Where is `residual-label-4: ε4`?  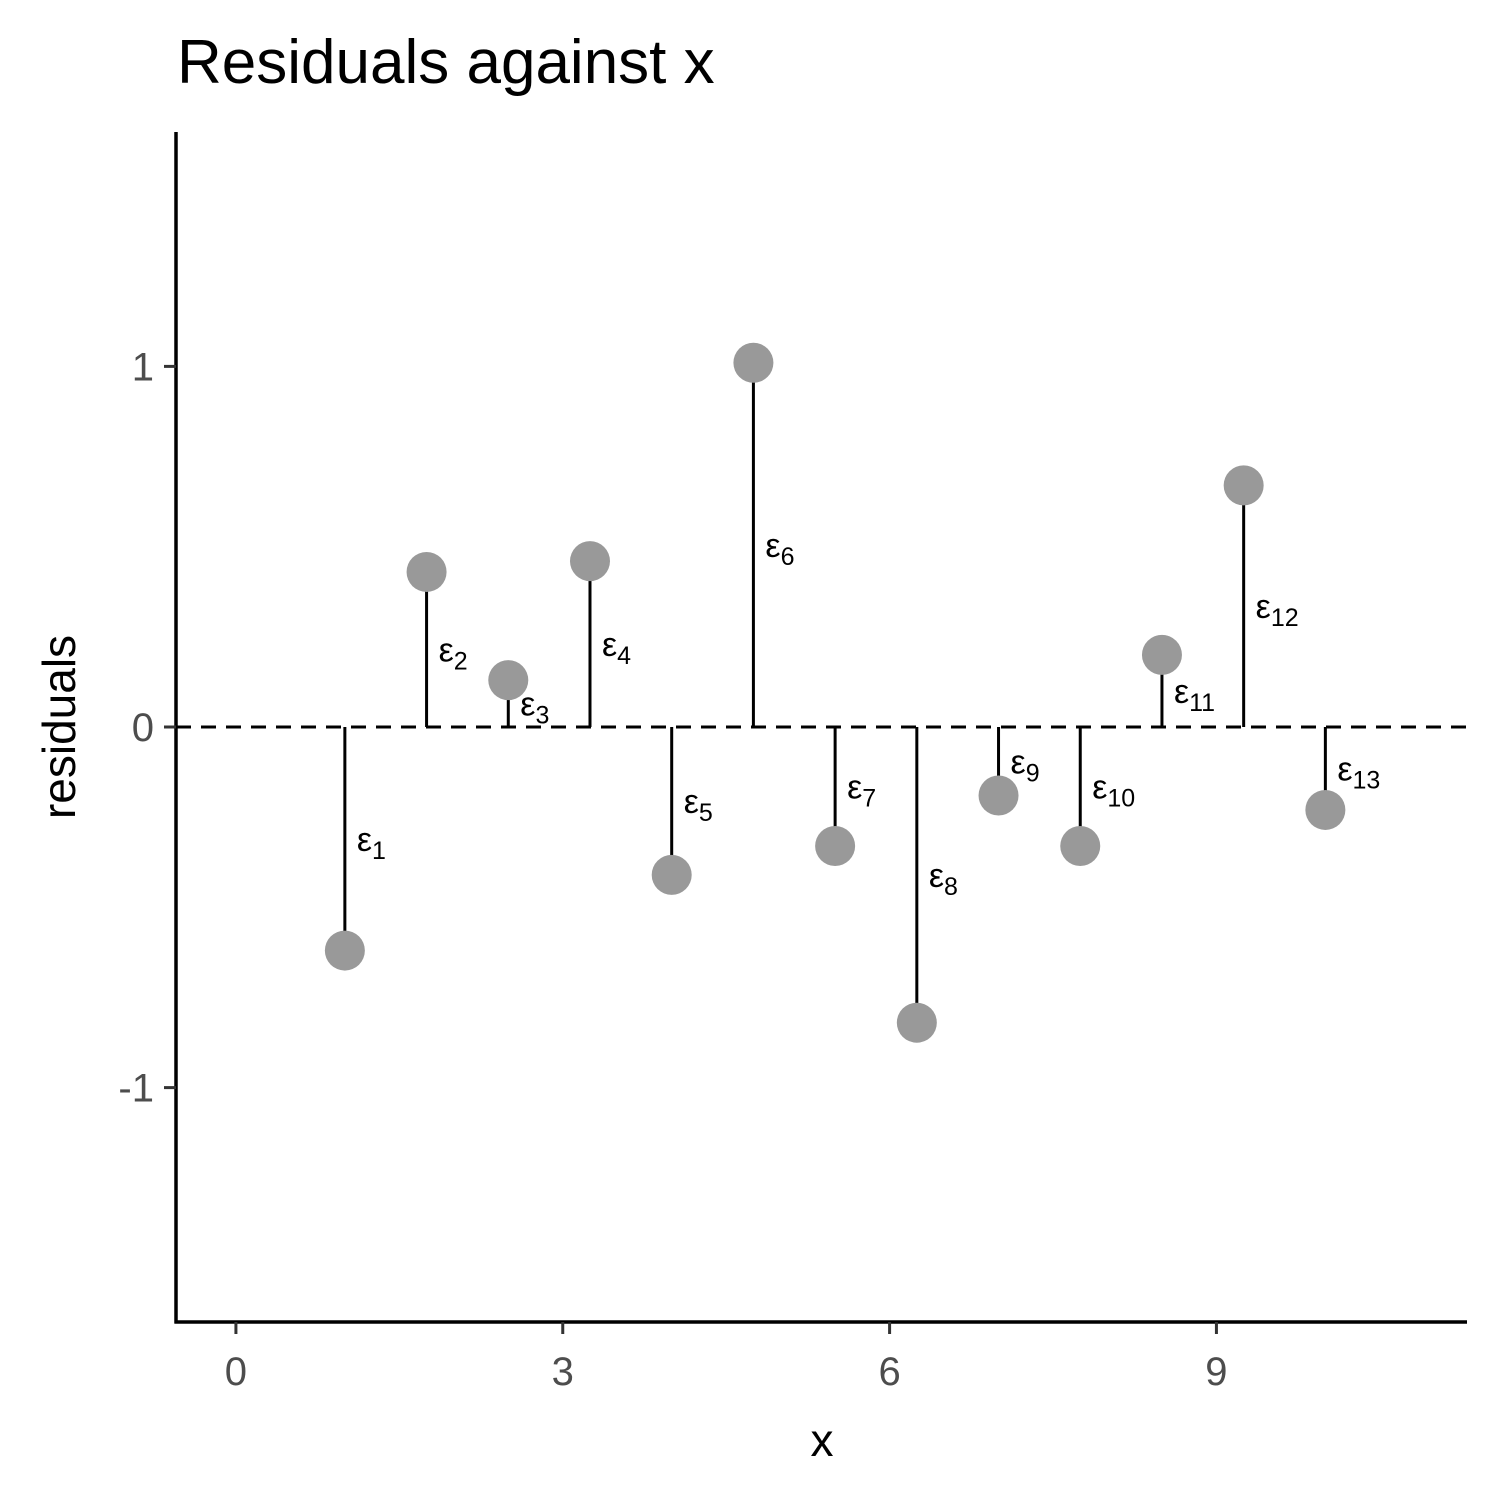 residual-label-4: ε4 is located at coordinates (616, 648).